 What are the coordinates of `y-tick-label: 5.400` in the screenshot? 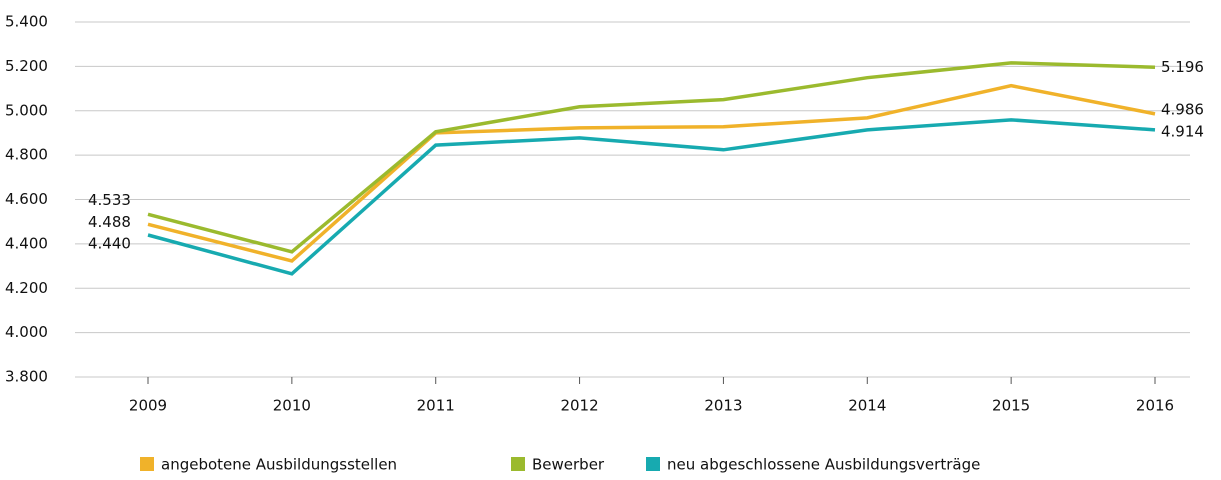 It's located at (26, 22).